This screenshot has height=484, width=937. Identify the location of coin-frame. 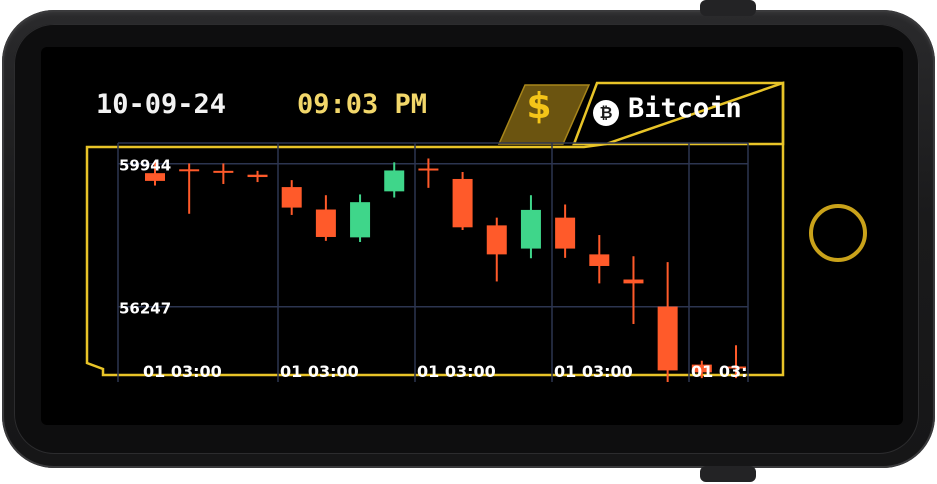
(678, 113).